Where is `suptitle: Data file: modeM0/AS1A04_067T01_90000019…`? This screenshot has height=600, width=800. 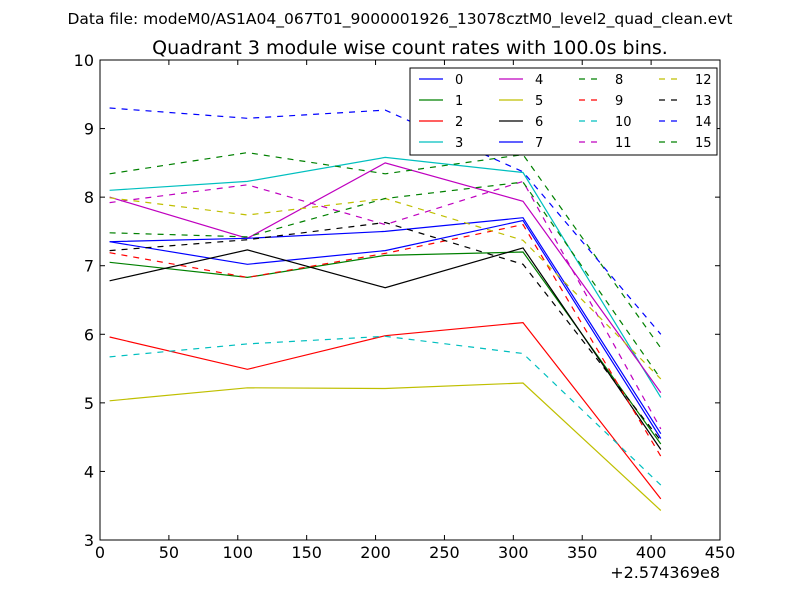 suptitle: Data file: modeM0/AS1A04_067T01_90000019… is located at coordinates (399, 19).